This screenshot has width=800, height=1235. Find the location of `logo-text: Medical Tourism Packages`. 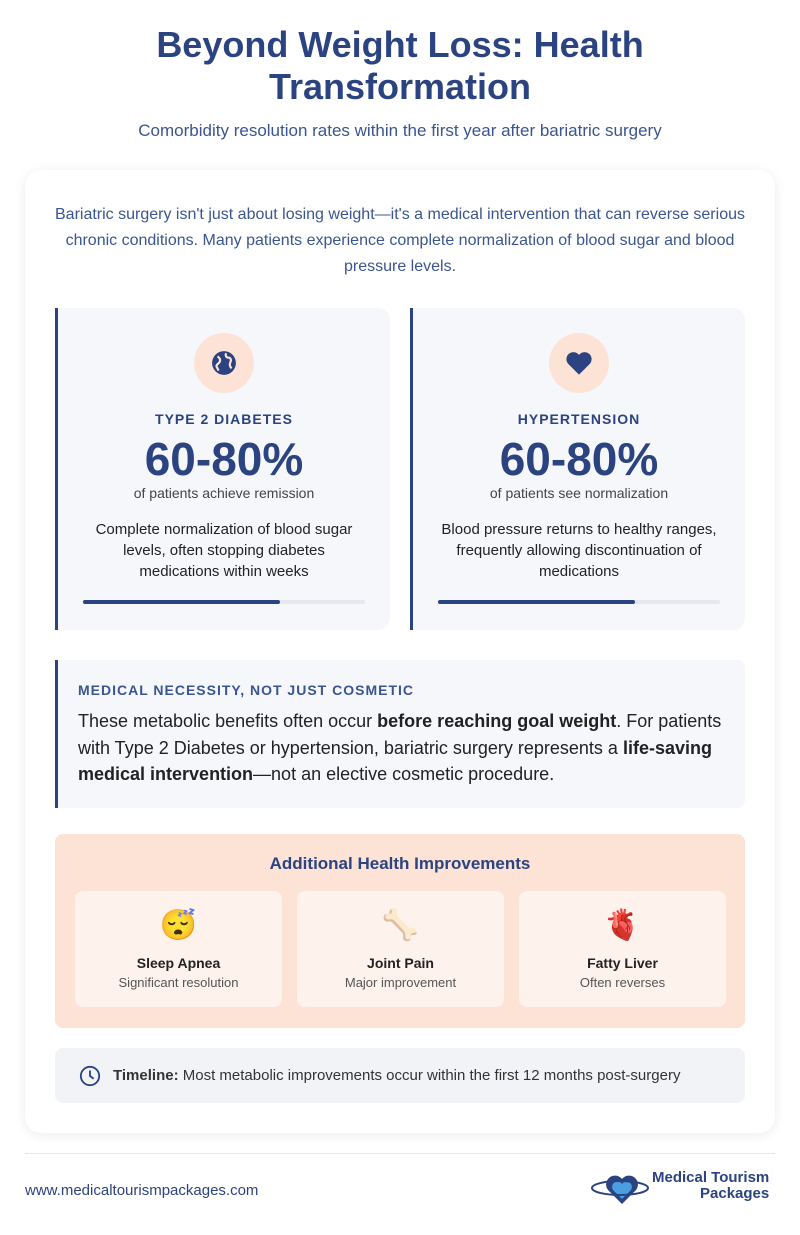

logo-text: Medical Tourism Packages is located at coordinates (710, 1186).